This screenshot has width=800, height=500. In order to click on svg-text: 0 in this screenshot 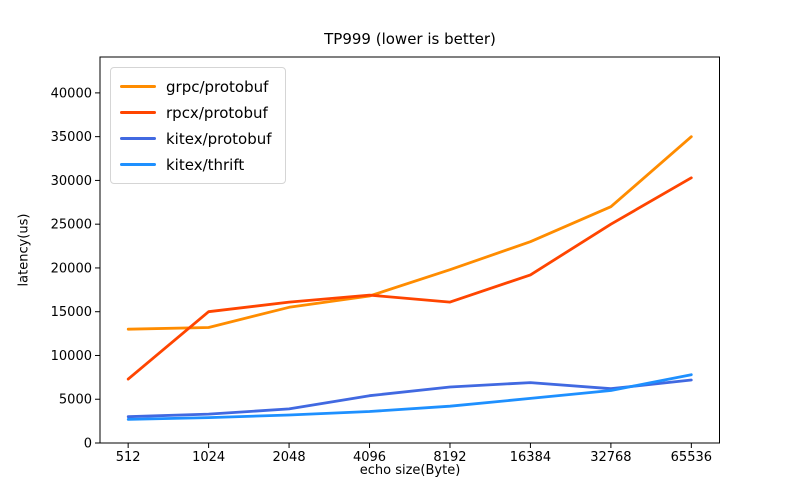, I will do `click(88, 444)`.